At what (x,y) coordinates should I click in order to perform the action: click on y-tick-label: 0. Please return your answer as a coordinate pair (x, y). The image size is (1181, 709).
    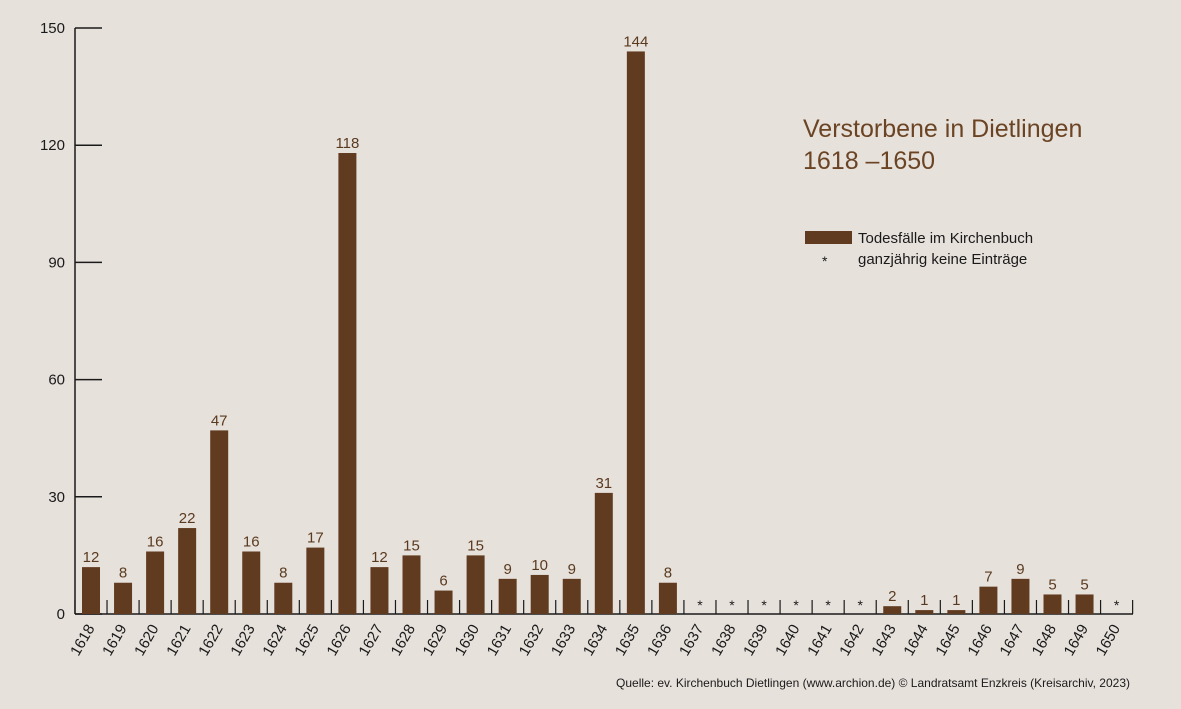
    Looking at the image, I should click on (61, 614).